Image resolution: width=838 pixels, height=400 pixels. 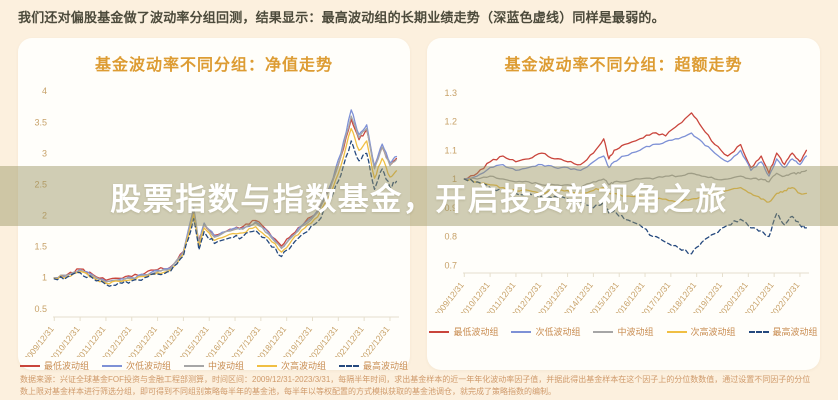 I want to click on svg-text: 3, so click(x=44, y=153).